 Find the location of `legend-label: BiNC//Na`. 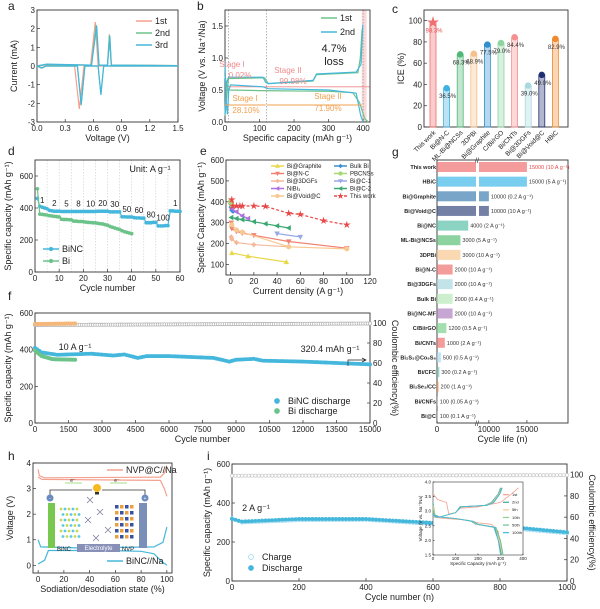

legend-label: BiNC//Na is located at coordinates (145, 561).